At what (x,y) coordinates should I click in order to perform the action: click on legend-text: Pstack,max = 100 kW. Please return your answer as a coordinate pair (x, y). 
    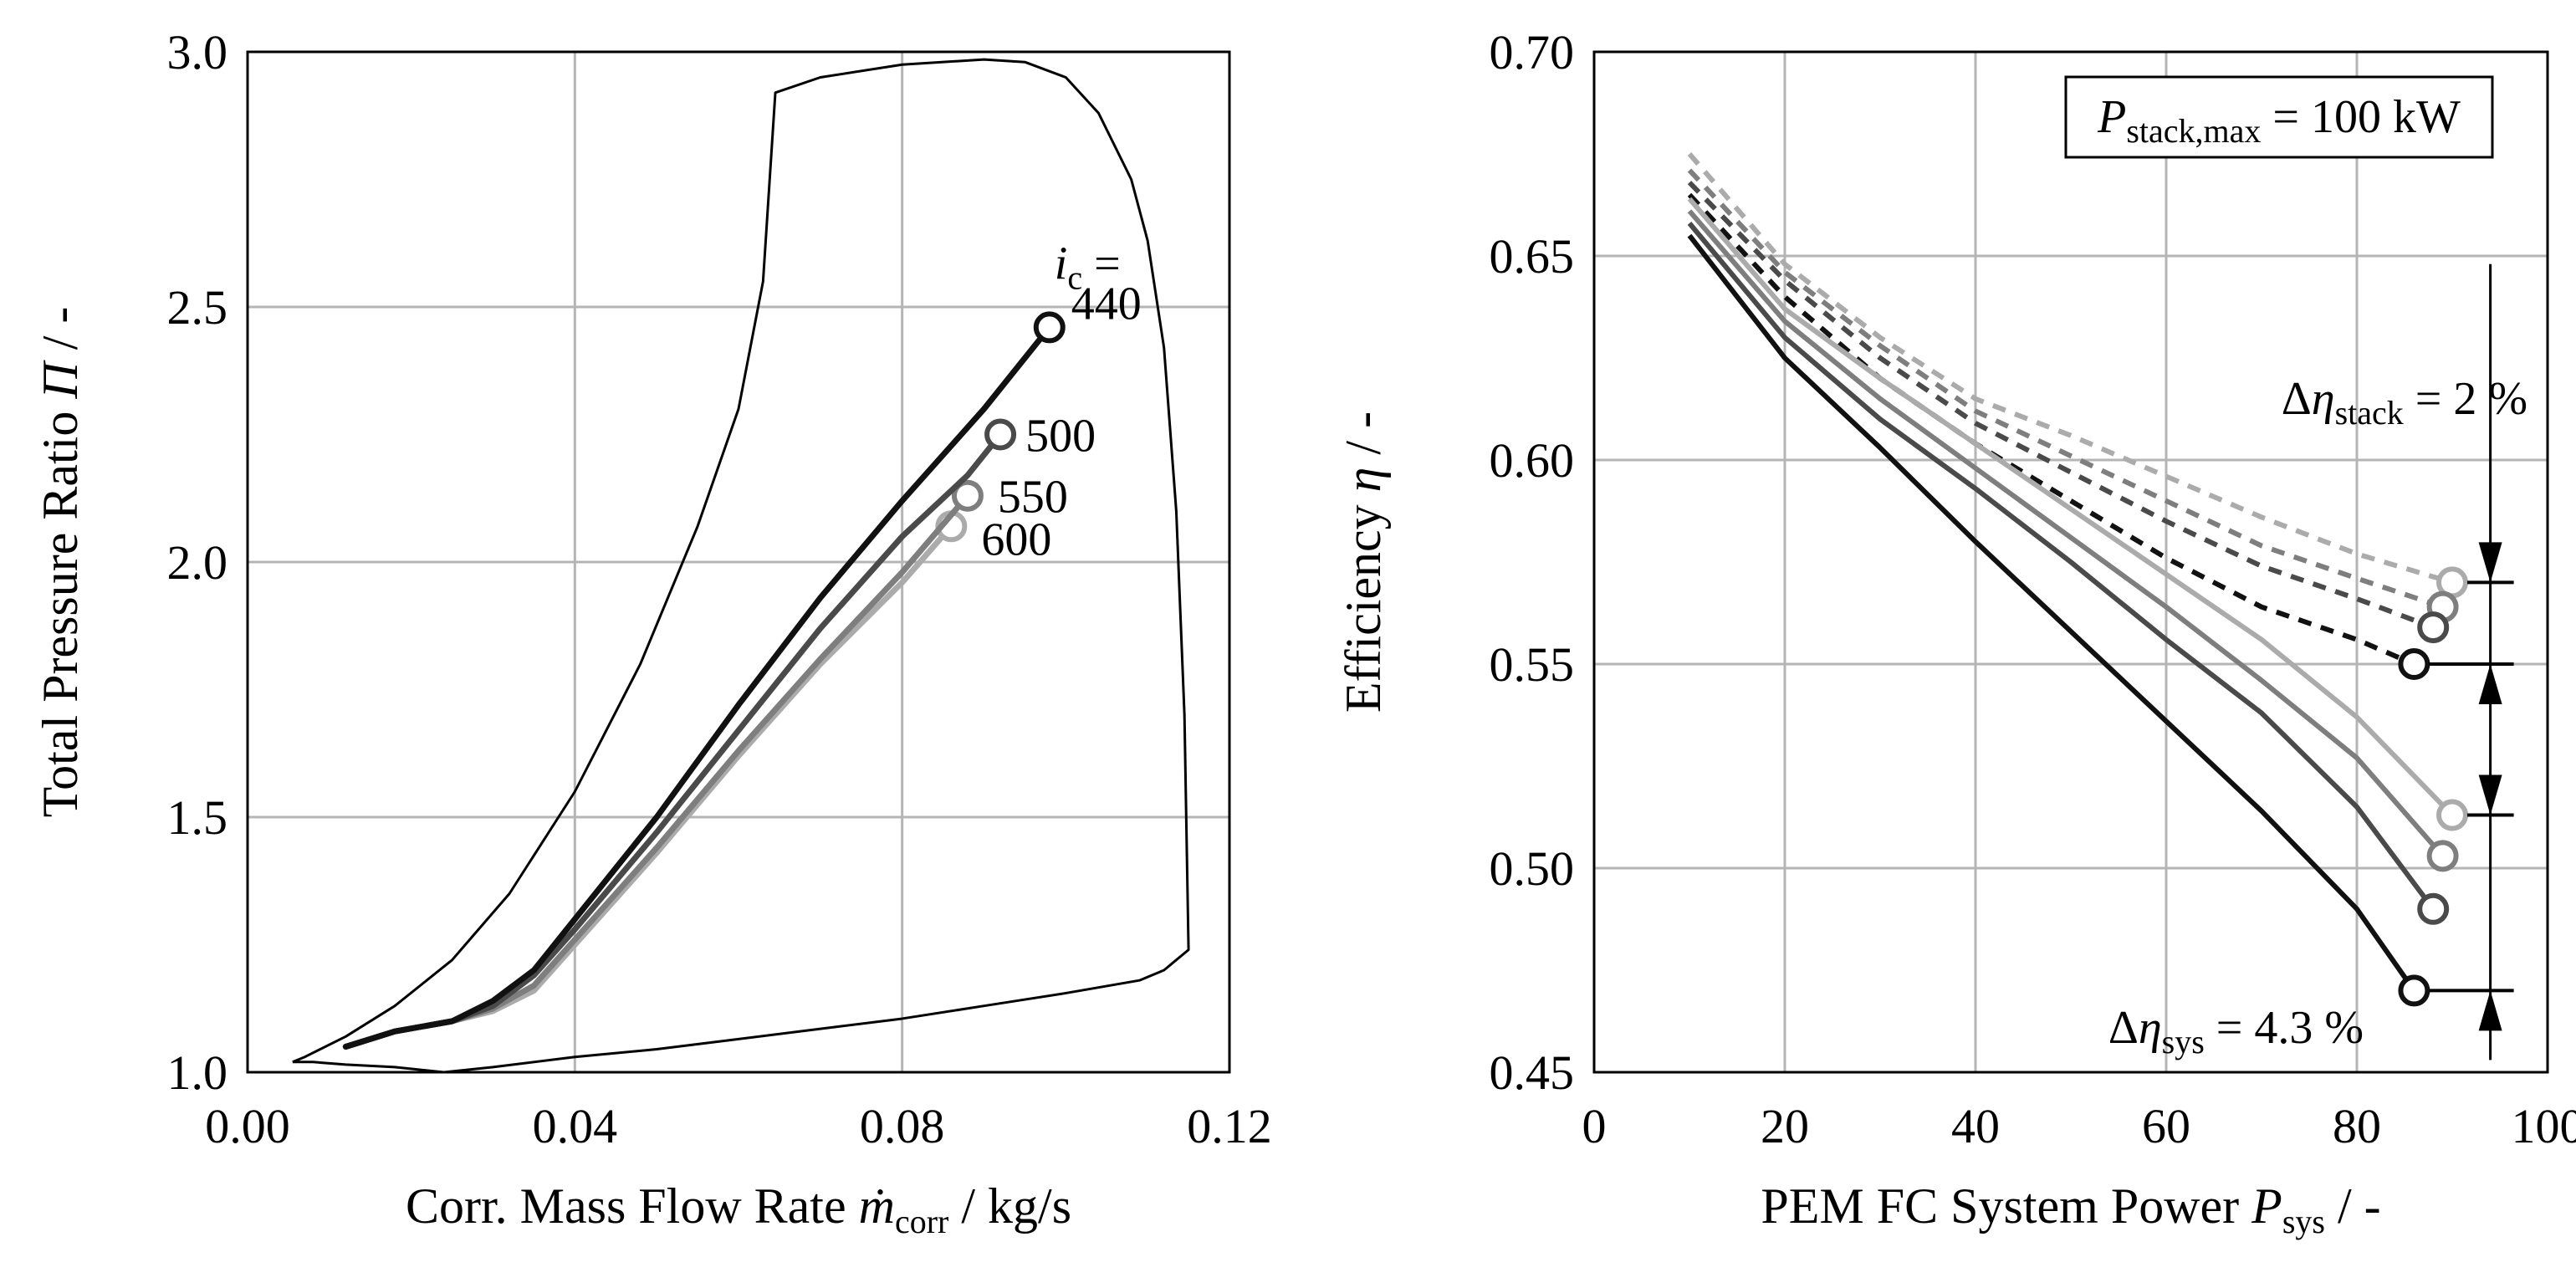
    Looking at the image, I should click on (2279, 120).